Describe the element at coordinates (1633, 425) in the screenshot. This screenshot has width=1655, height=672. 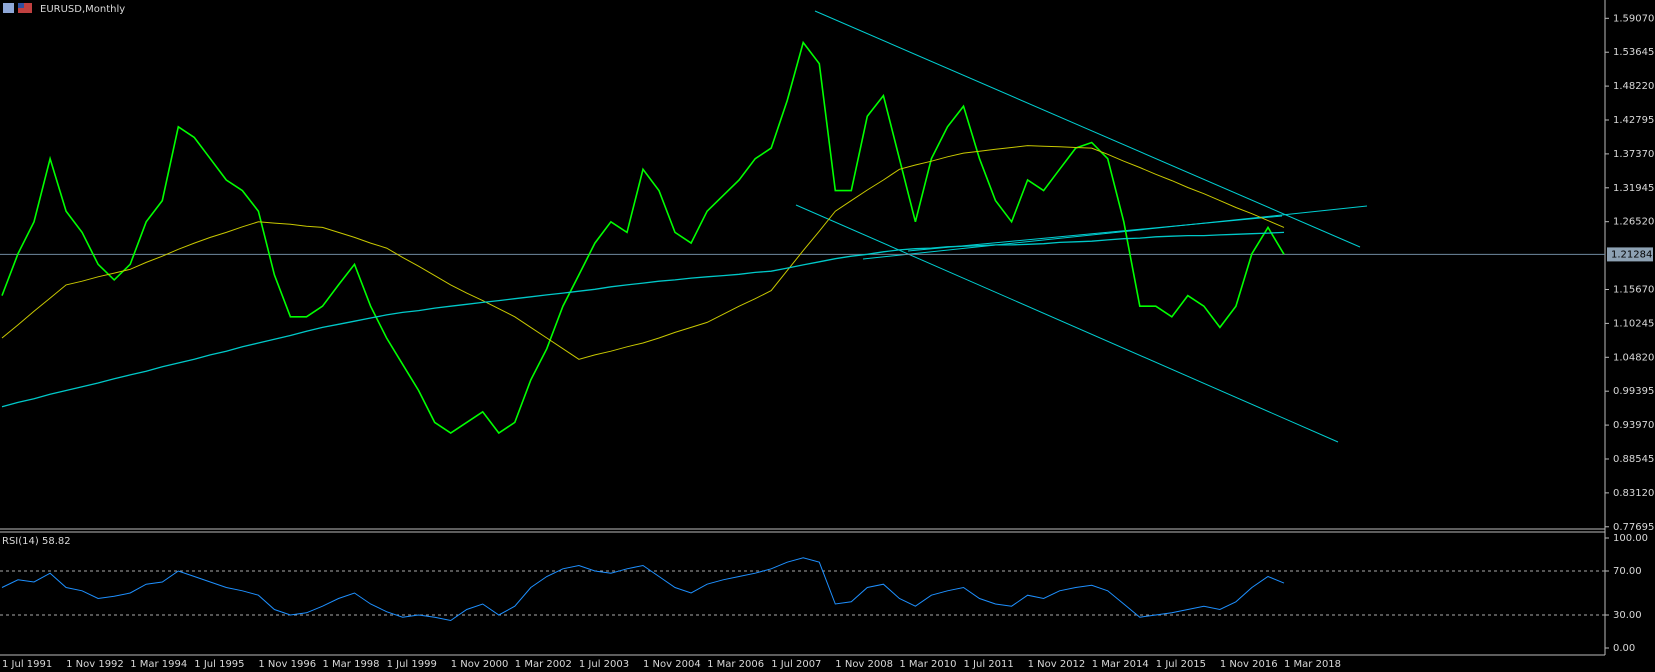
I see `y-tick-label: 0.93970` at that location.